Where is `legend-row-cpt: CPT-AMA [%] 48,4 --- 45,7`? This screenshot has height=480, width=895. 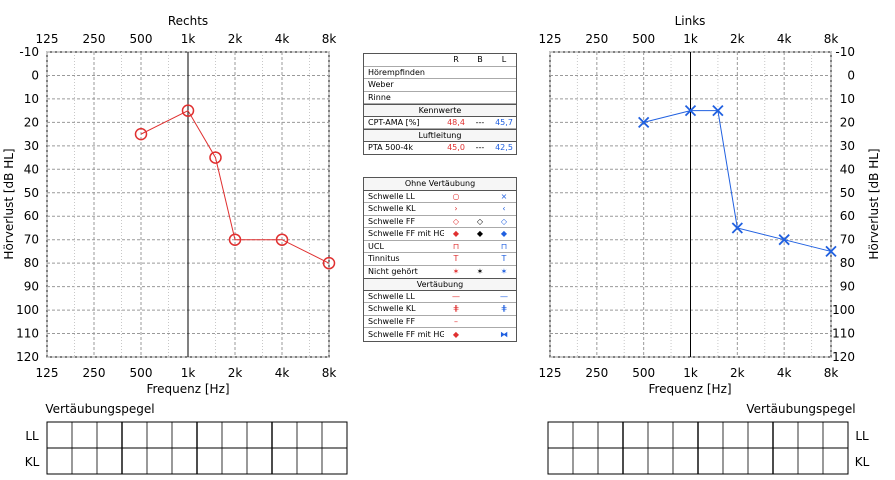
legend-row-cpt: CPT-AMA [%] 48,4 --- 45,7 is located at coordinates (440, 123).